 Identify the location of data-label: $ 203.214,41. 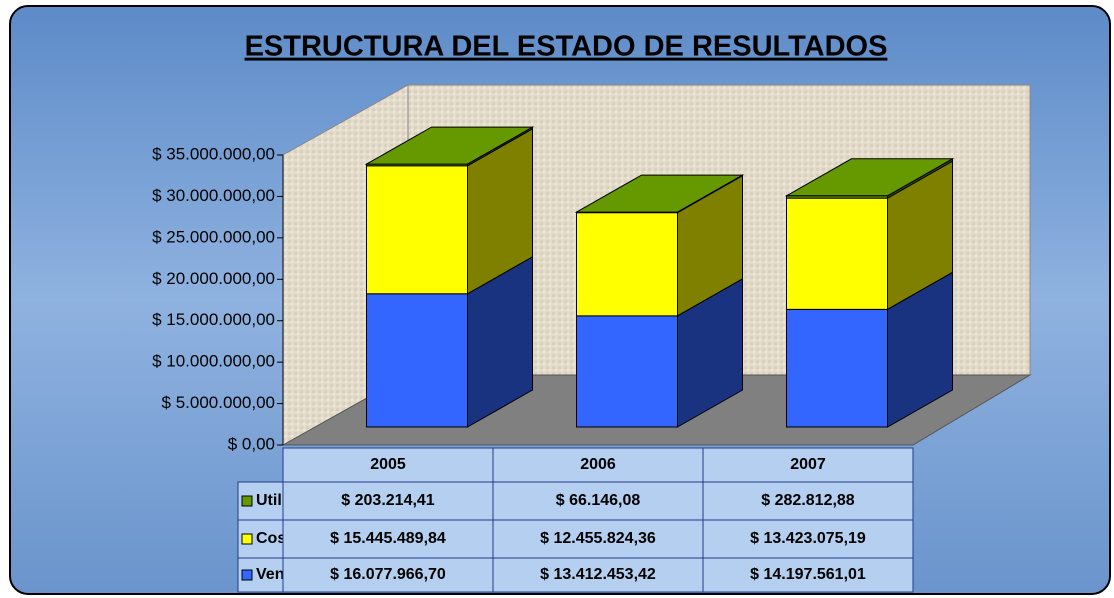
(388, 500).